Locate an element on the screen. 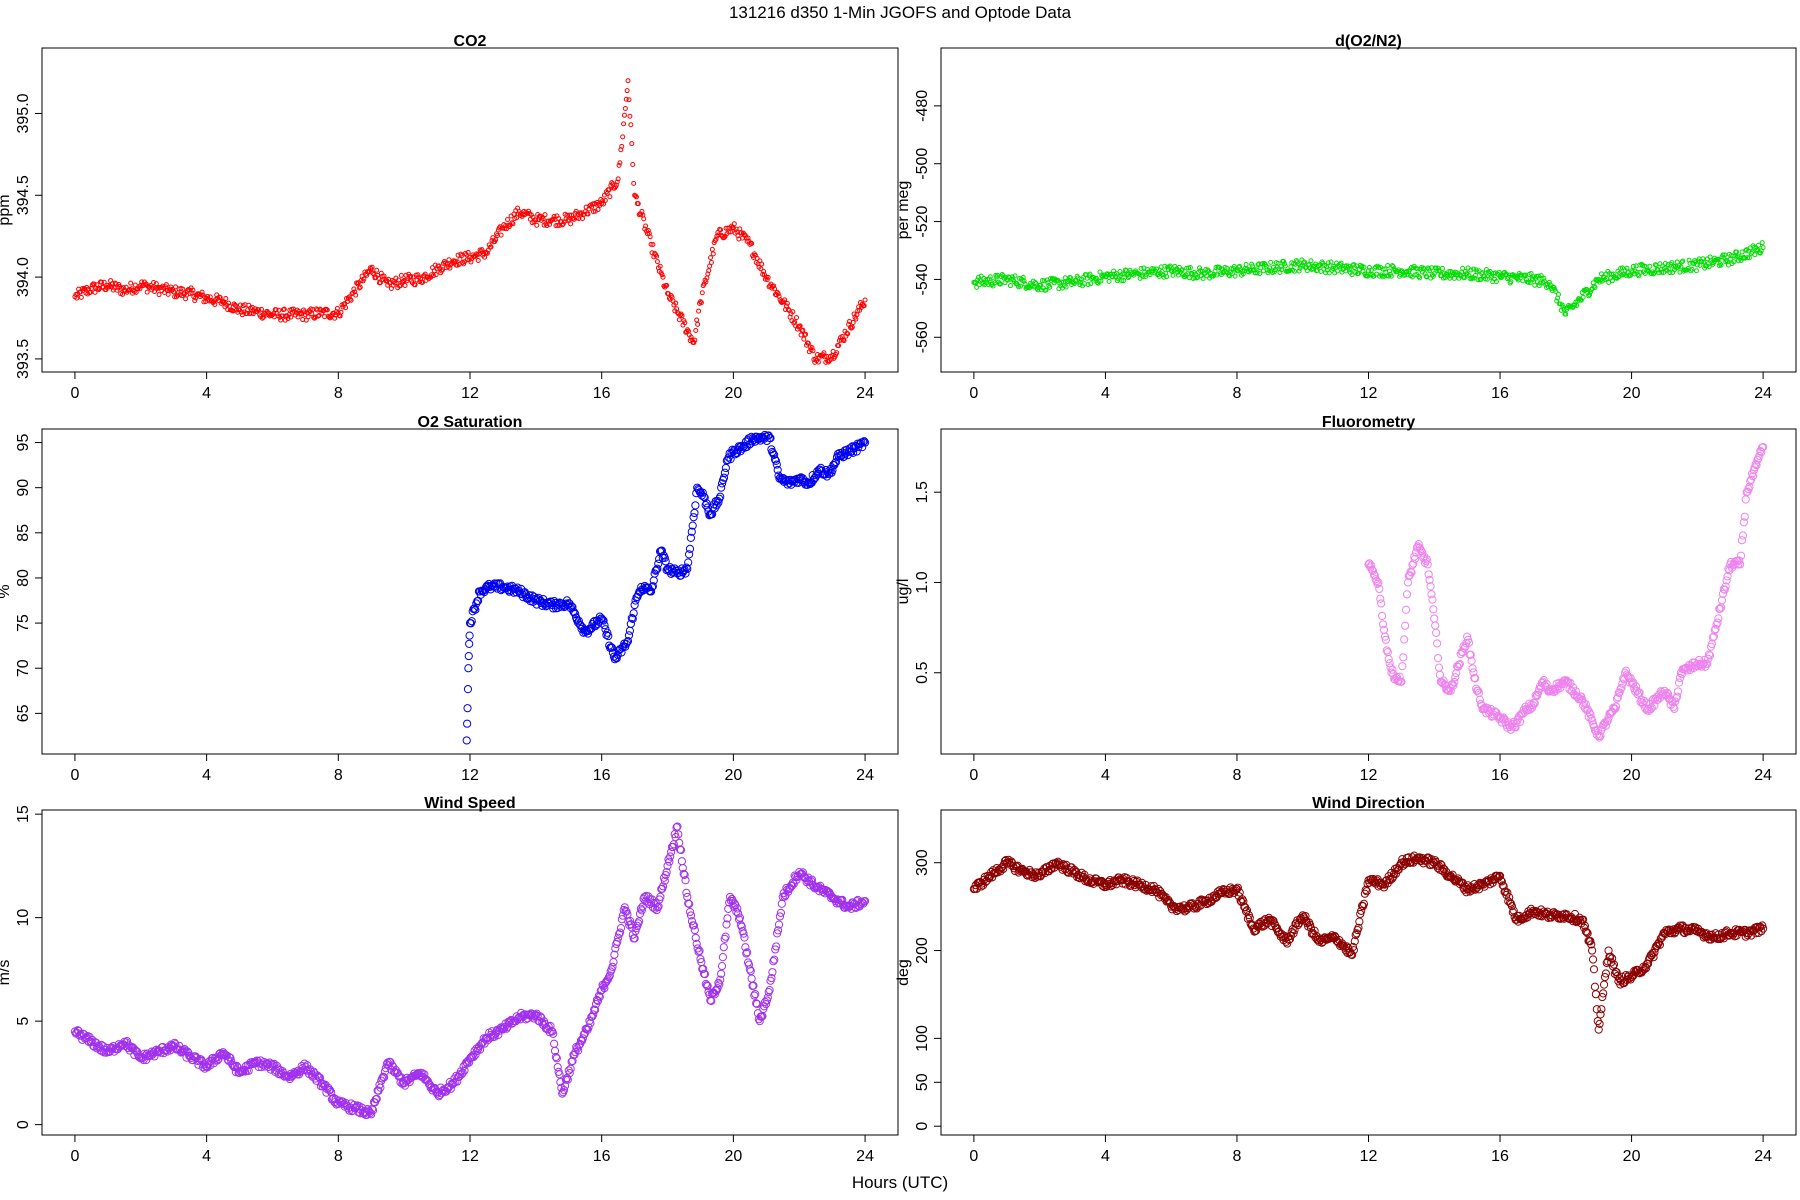 This screenshot has height=1200, width=1800. y-axis-label: deg is located at coordinates (903, 972).